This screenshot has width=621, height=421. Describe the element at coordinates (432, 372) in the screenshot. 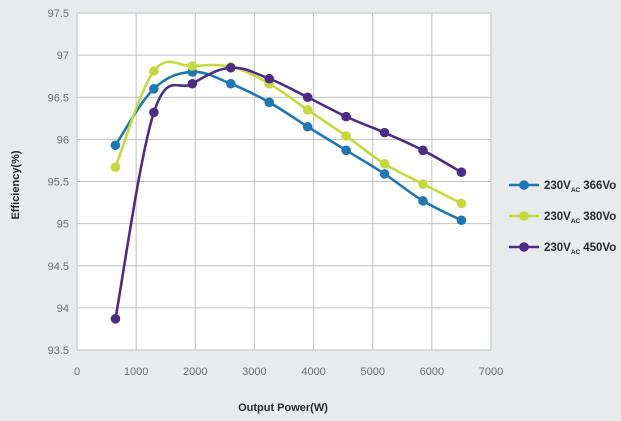

I see `x-tick-label: 6000` at that location.